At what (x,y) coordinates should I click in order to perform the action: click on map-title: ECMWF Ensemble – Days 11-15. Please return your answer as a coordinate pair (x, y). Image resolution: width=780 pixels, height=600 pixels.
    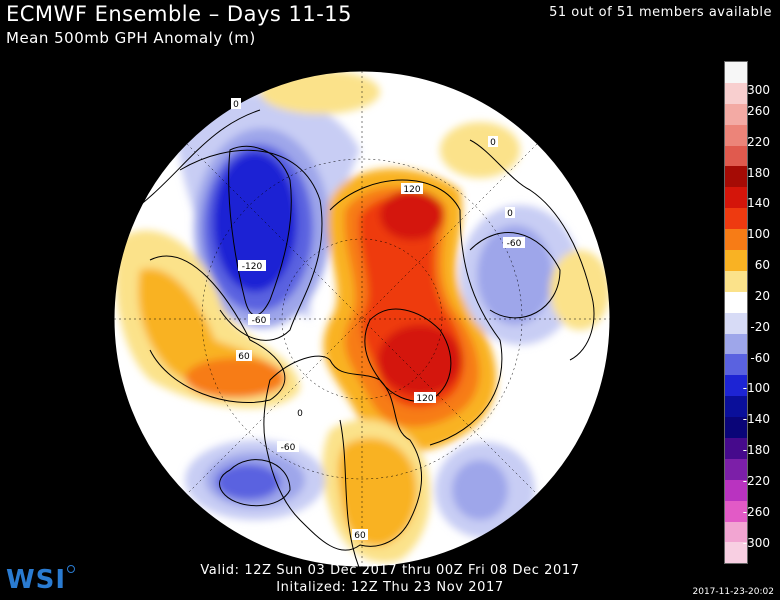
    Looking at the image, I should click on (179, 14).